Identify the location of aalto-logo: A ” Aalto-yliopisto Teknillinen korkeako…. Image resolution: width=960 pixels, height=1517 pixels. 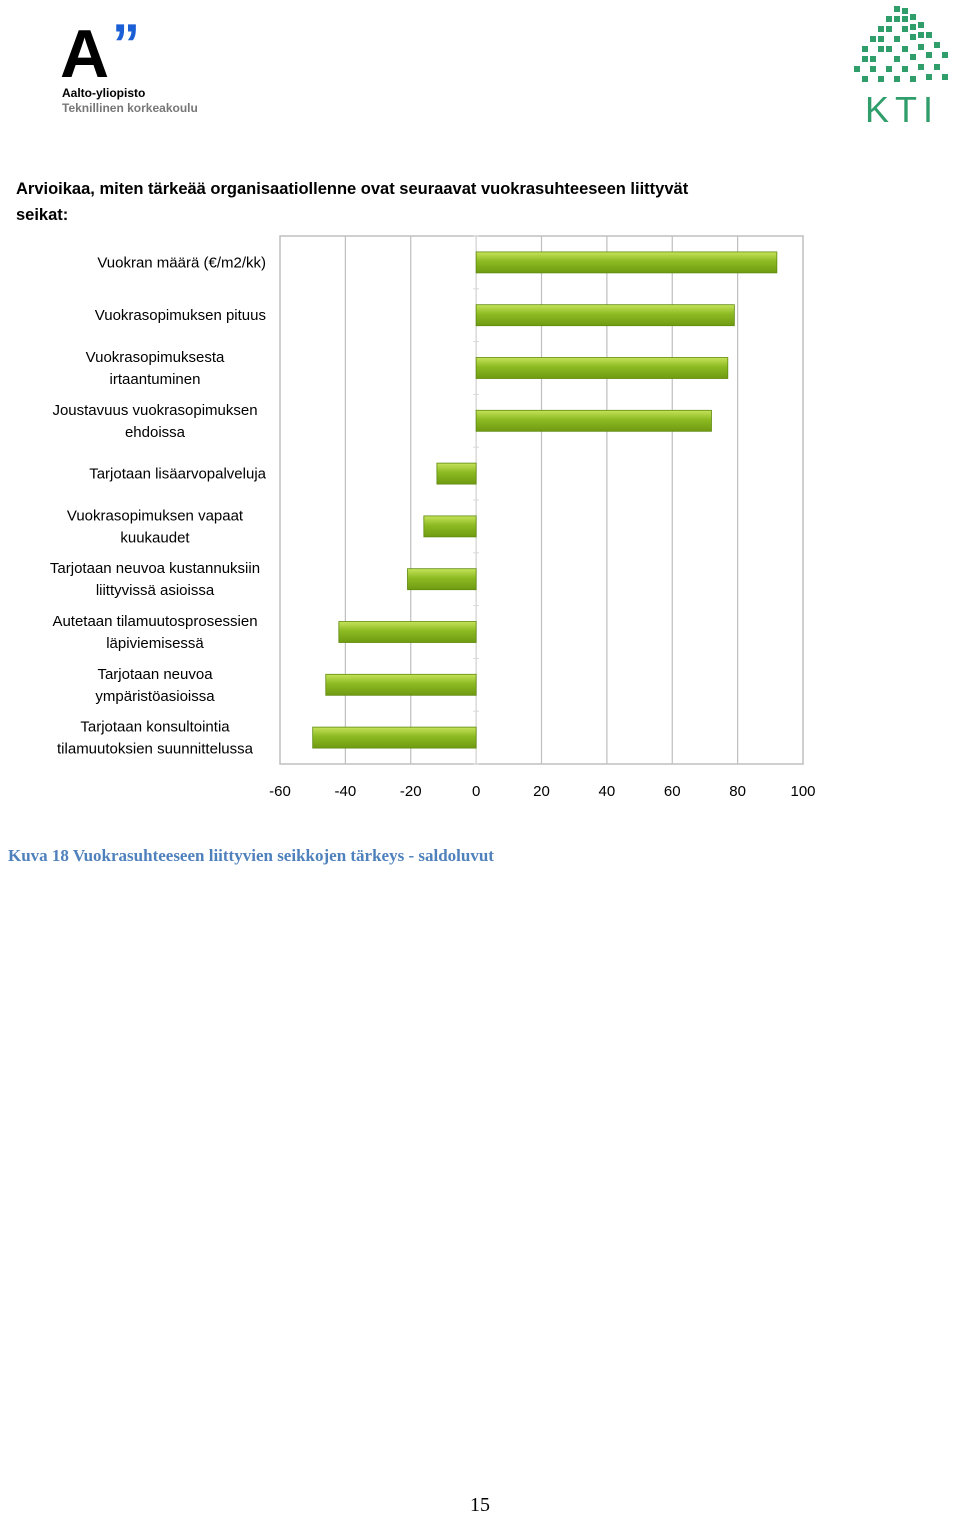
(140, 68).